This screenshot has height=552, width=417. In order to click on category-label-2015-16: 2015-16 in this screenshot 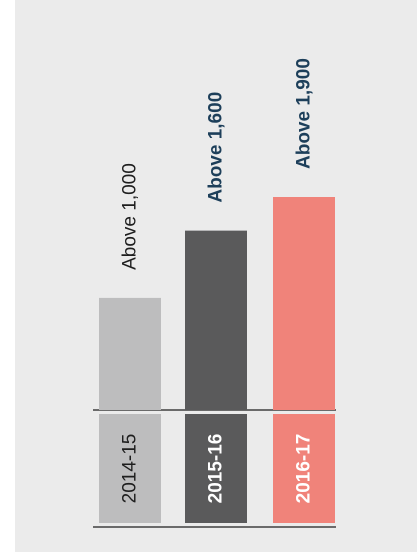, I will do `click(216, 469)`.